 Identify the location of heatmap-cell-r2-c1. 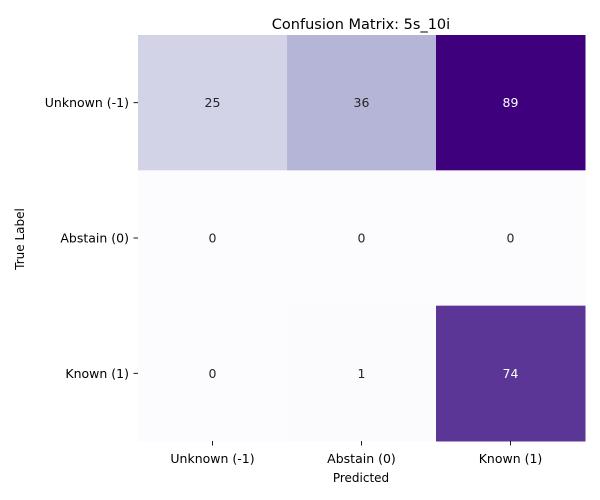
(362, 373).